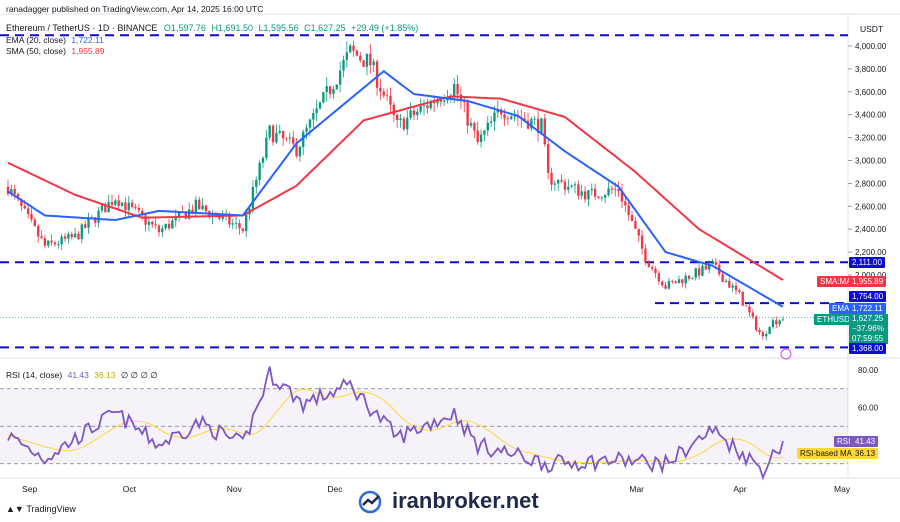  I want to click on last-price-countdown: 07:59:55, so click(868, 338).